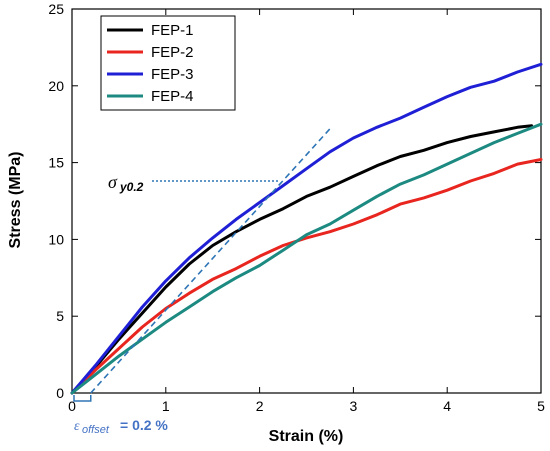  Describe the element at coordinates (172, 74) in the screenshot. I see `legend-label-fep-3: FEP-3` at that location.